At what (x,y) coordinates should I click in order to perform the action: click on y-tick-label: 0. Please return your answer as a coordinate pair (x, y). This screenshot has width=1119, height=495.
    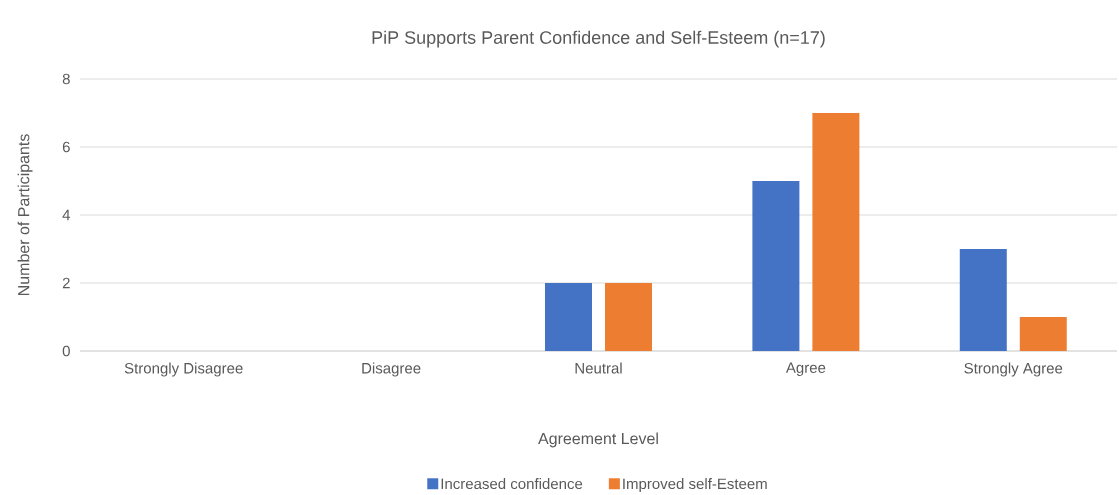
    Looking at the image, I should click on (66, 351).